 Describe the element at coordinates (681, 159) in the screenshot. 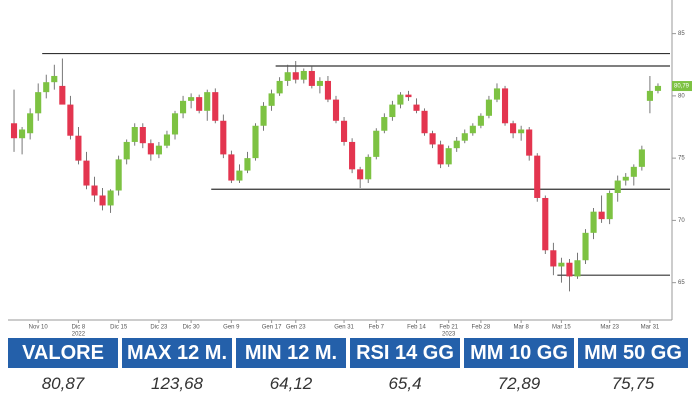

I see `y-tick-label: 75` at that location.